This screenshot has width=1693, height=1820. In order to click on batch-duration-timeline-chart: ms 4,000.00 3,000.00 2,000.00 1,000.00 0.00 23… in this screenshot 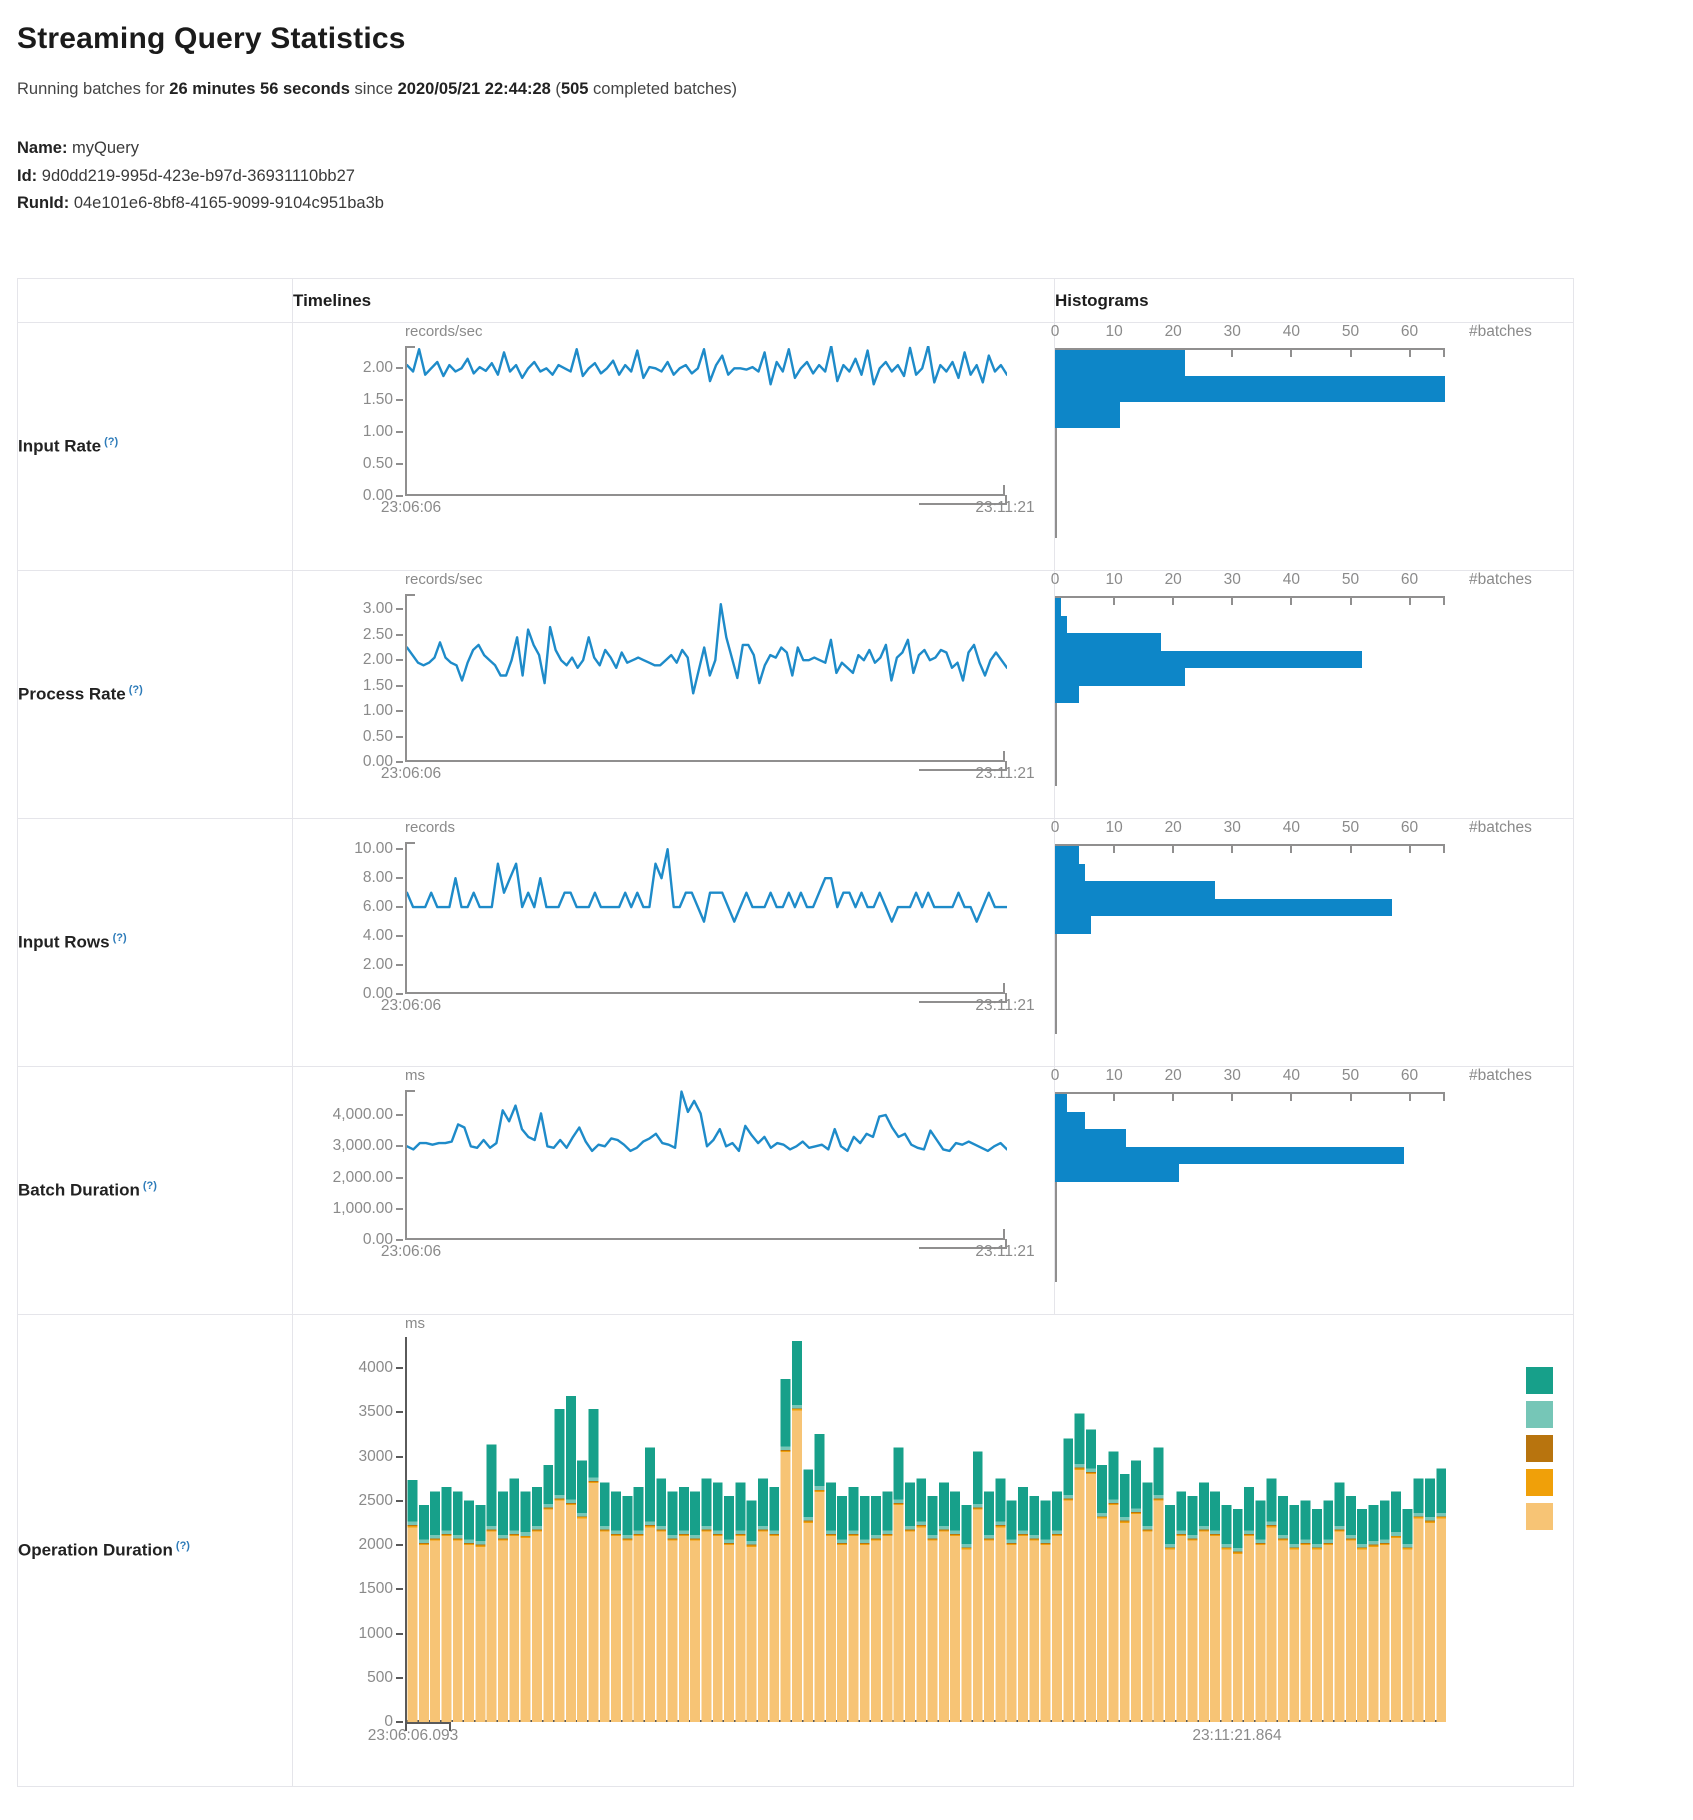, I will do `click(673, 1168)`.